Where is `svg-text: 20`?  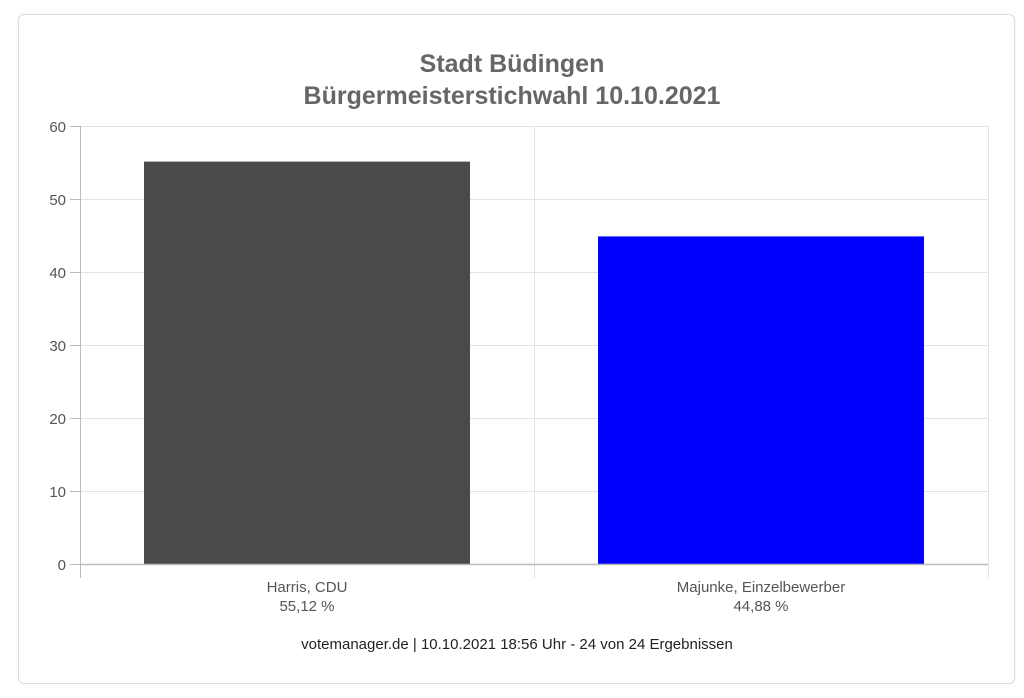
svg-text: 20 is located at coordinates (57, 419).